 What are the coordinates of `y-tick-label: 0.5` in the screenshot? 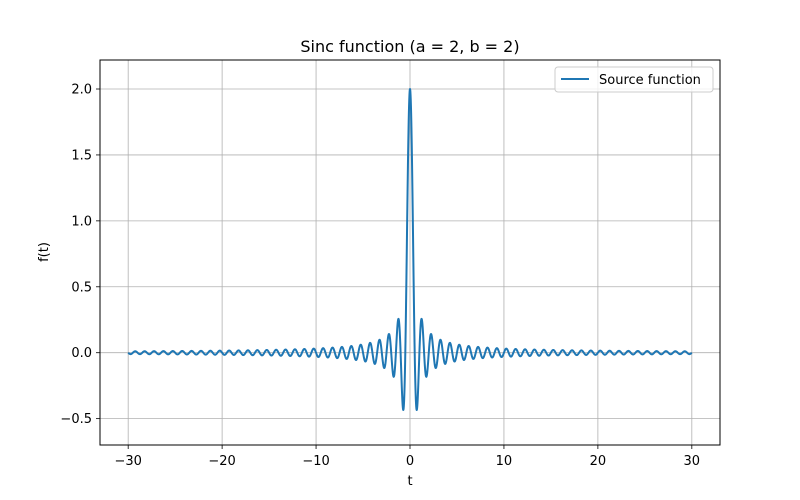 It's located at (81, 287).